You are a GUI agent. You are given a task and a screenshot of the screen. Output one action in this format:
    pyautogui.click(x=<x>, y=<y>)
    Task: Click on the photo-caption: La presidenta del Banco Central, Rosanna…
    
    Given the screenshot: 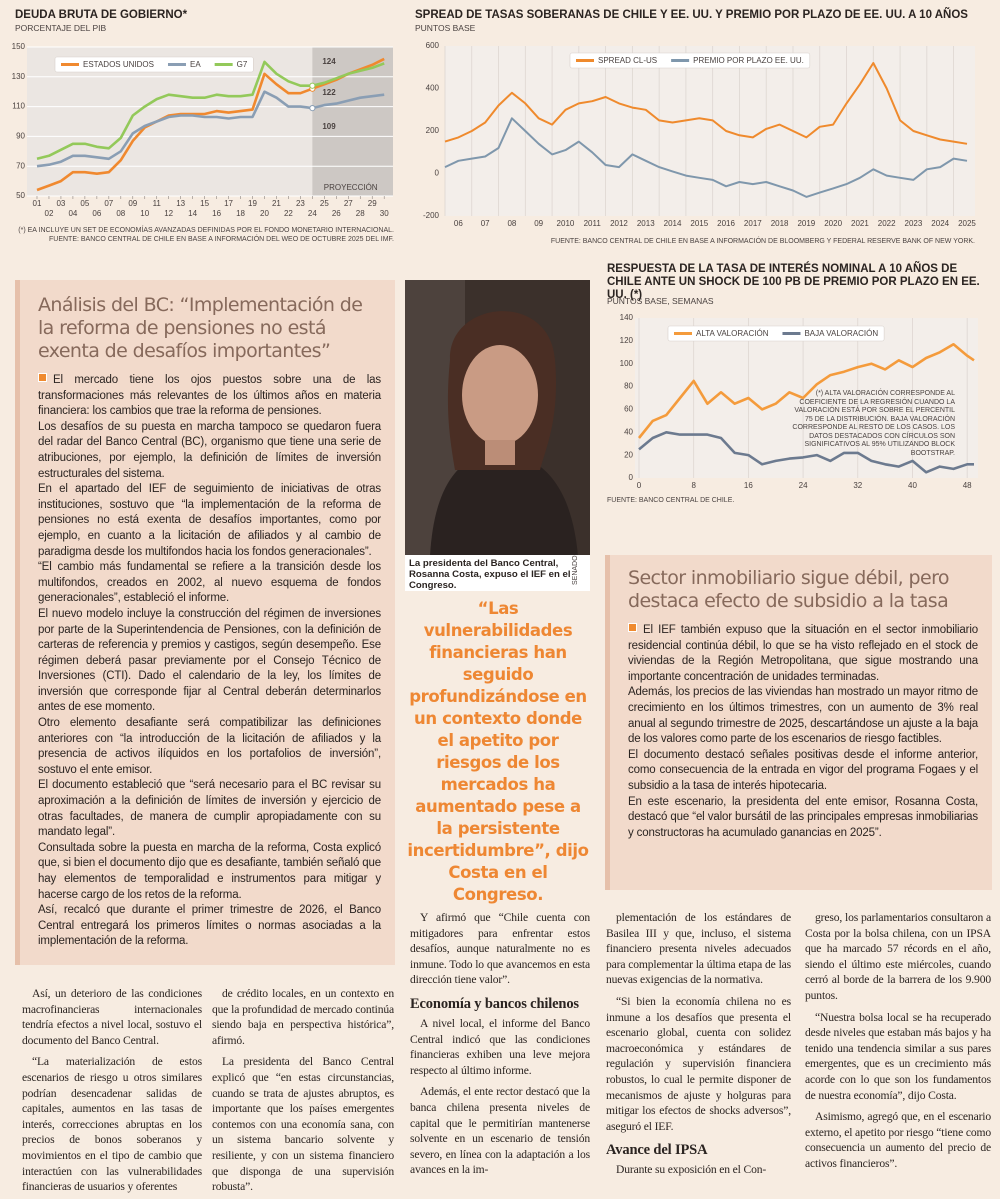 What is the action you would take?
    pyautogui.click(x=497, y=573)
    